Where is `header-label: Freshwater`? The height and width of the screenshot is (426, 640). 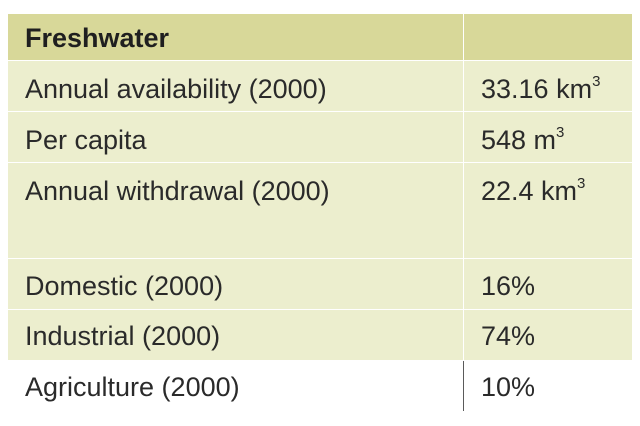
header-label: Freshwater is located at coordinates (97, 38).